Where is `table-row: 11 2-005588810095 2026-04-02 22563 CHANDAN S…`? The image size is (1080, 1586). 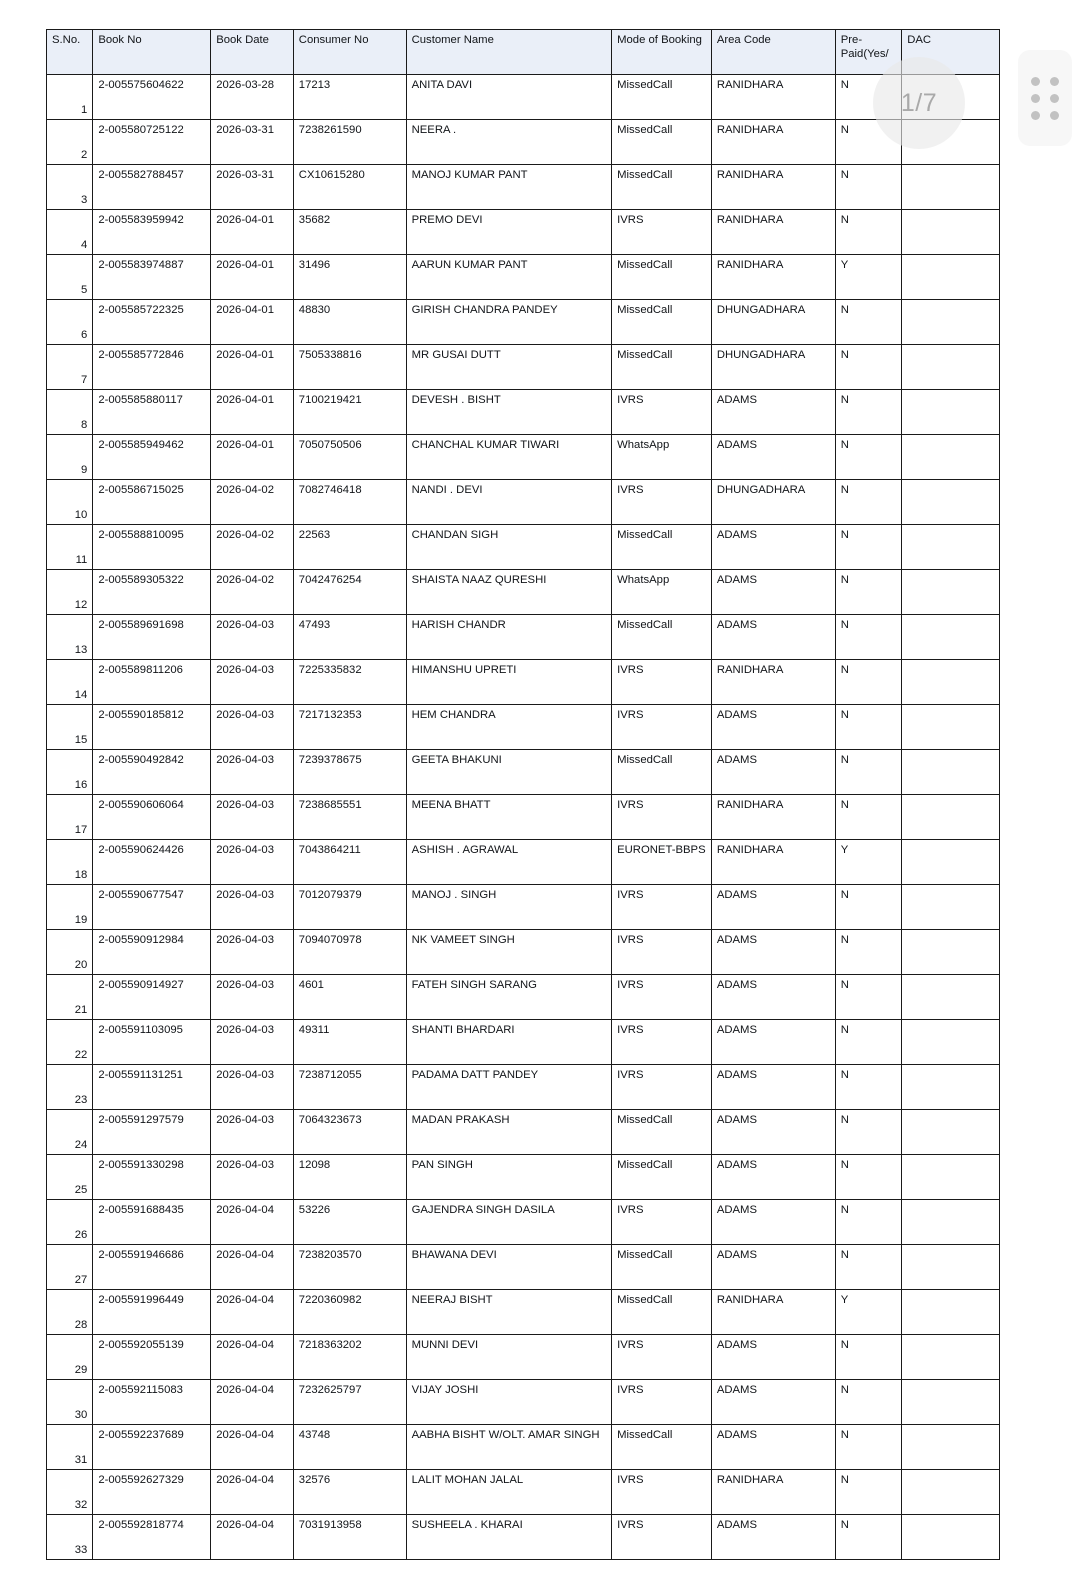
table-row: 11 2-005588810095 2026-04-02 22563 CHANDAN S… is located at coordinates (522, 547).